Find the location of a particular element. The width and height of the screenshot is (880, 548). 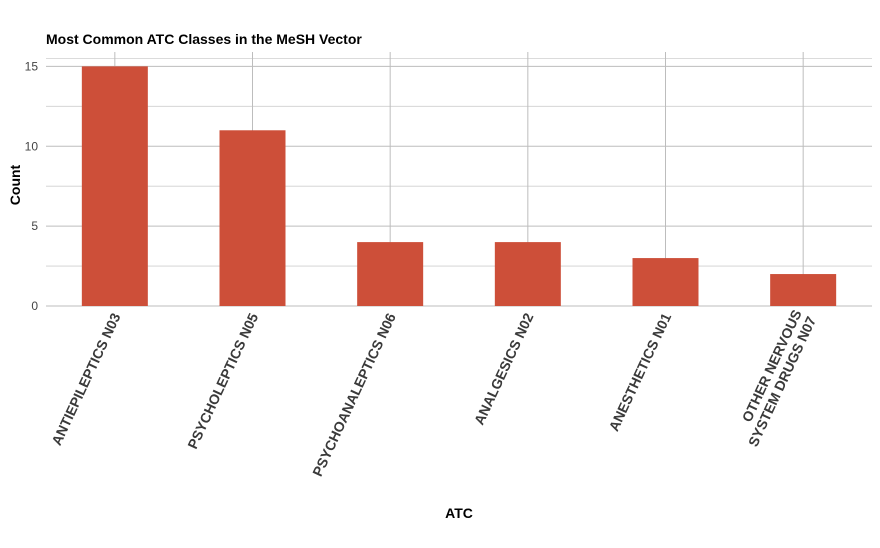

x-tick-label: ANTIEPILEPTICS N03 is located at coordinates (85, 378).